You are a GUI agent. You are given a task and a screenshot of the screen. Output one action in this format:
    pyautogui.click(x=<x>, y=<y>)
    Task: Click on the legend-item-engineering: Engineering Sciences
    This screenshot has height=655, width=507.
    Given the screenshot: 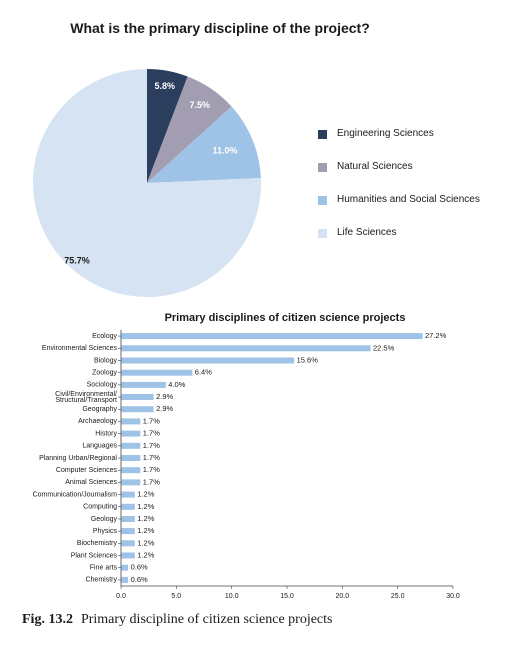 What is the action you would take?
    pyautogui.click(x=399, y=144)
    